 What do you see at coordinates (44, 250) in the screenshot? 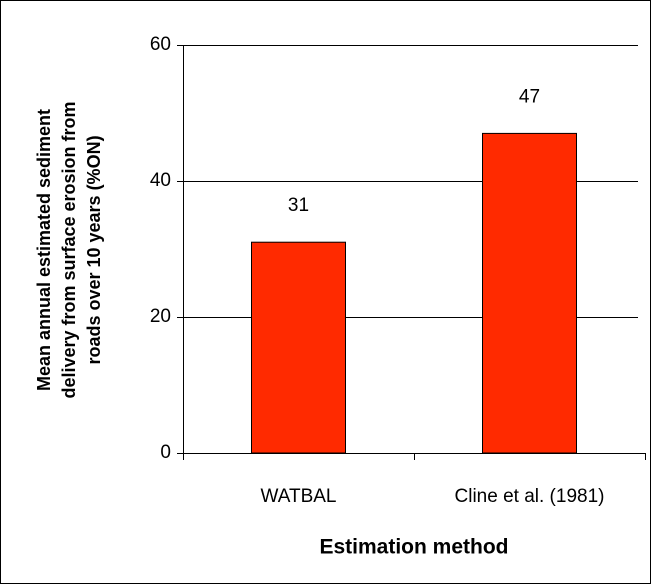
I see `y-axis-title: Mean annual estimated sediment` at bounding box center [44, 250].